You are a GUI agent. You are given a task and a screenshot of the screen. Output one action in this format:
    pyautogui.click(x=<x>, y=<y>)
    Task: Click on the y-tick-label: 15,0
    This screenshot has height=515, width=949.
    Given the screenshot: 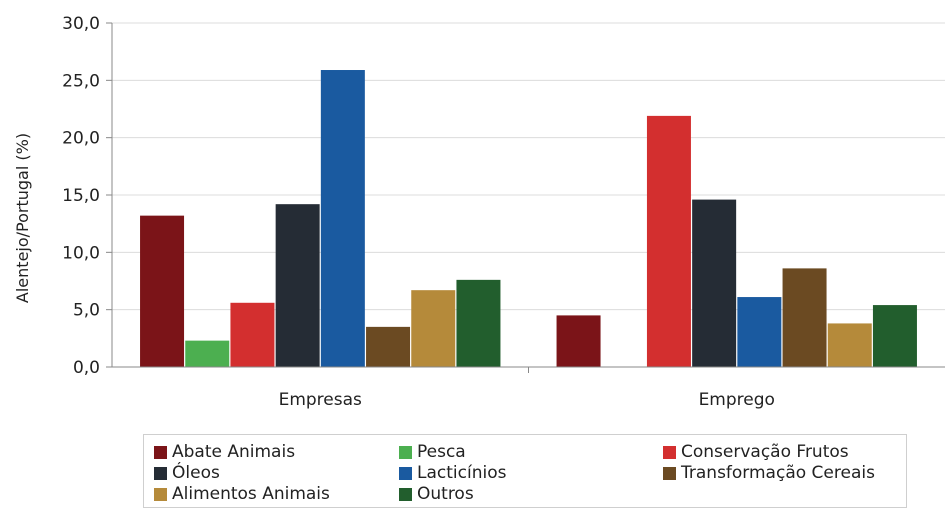 What is the action you would take?
    pyautogui.click(x=81, y=196)
    